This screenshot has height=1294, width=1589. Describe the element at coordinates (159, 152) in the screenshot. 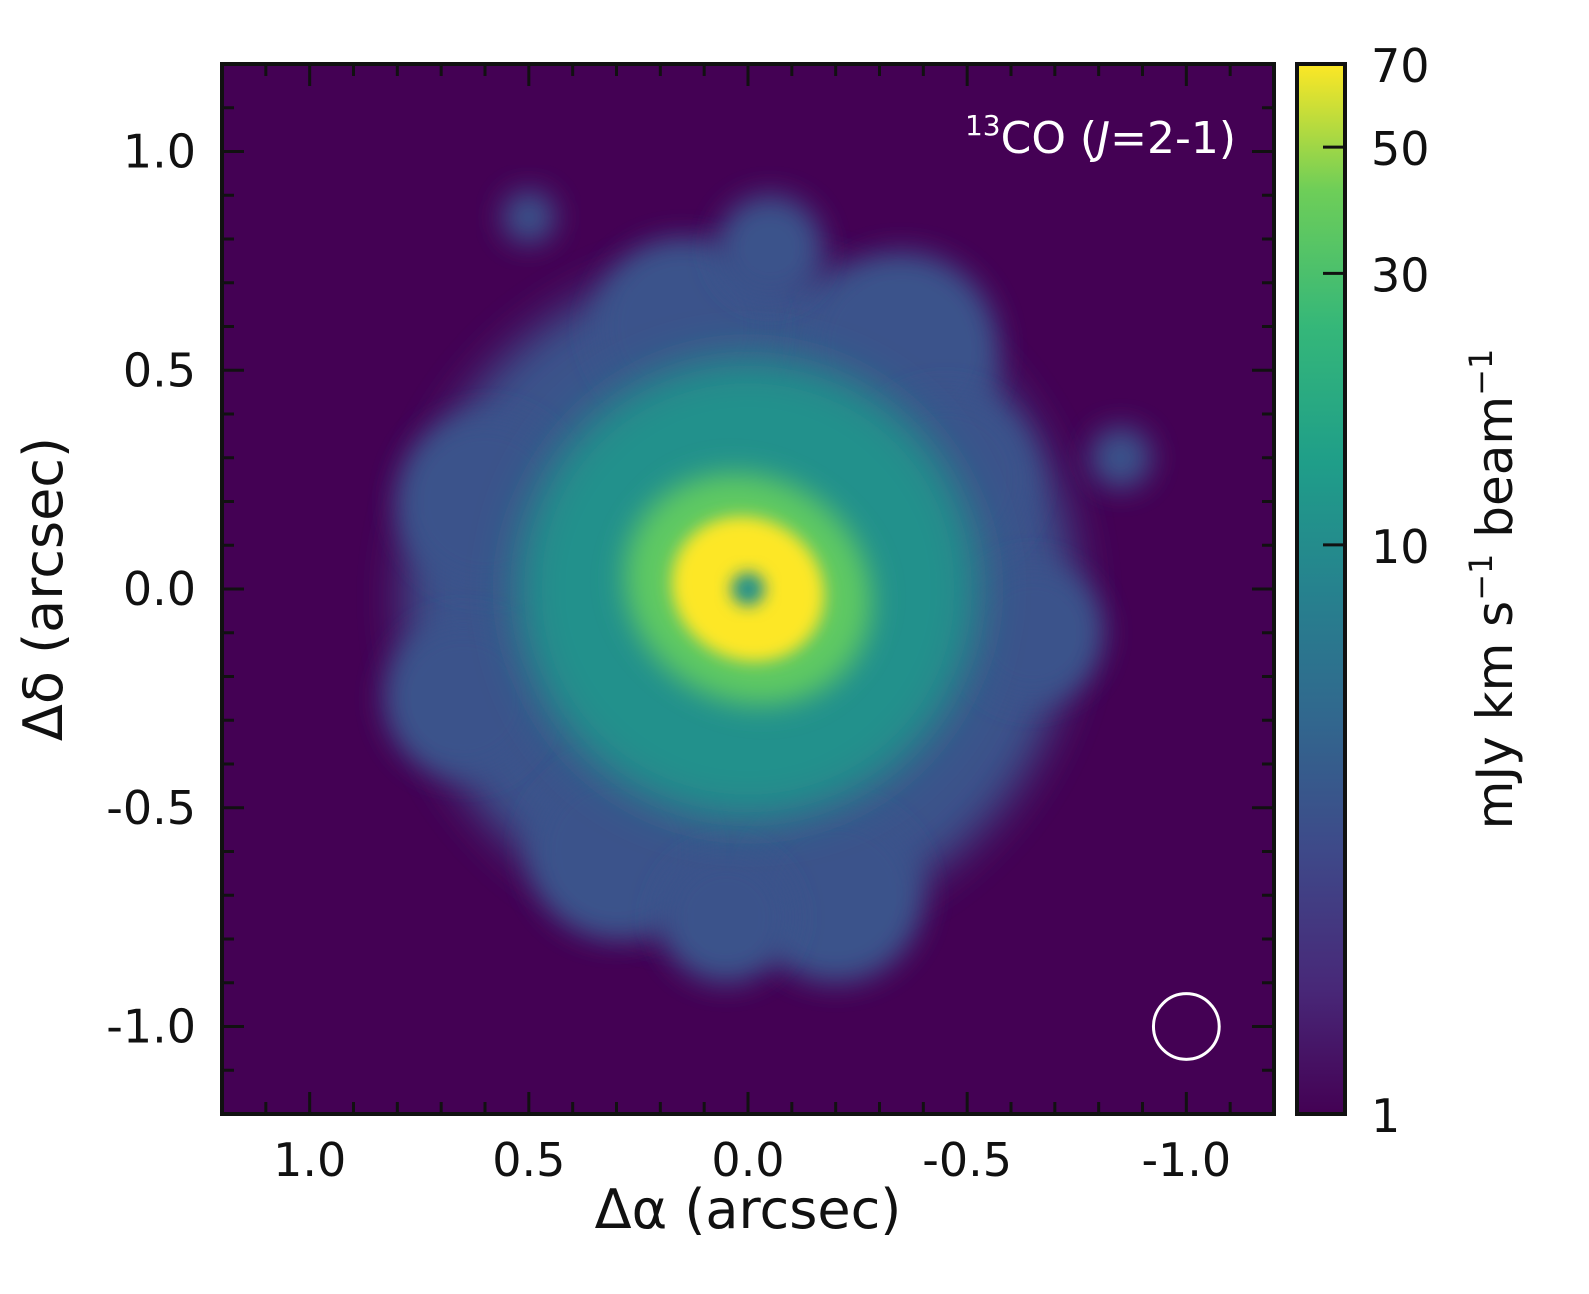

I see `y-tick-label: 1.0` at that location.